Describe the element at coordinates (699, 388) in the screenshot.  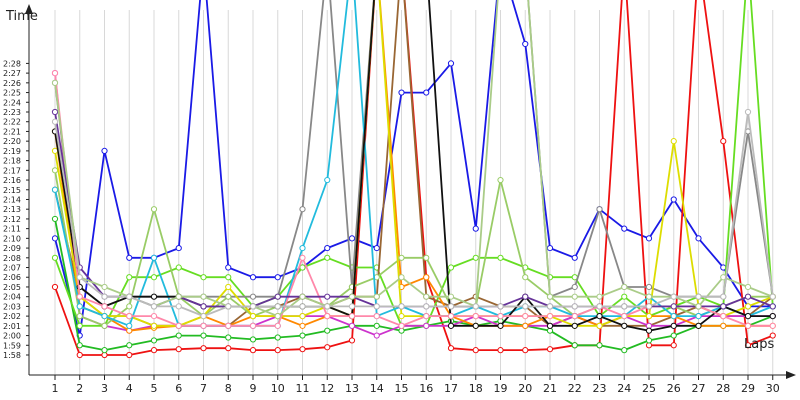
I see `x-tick-label: 27` at that location.